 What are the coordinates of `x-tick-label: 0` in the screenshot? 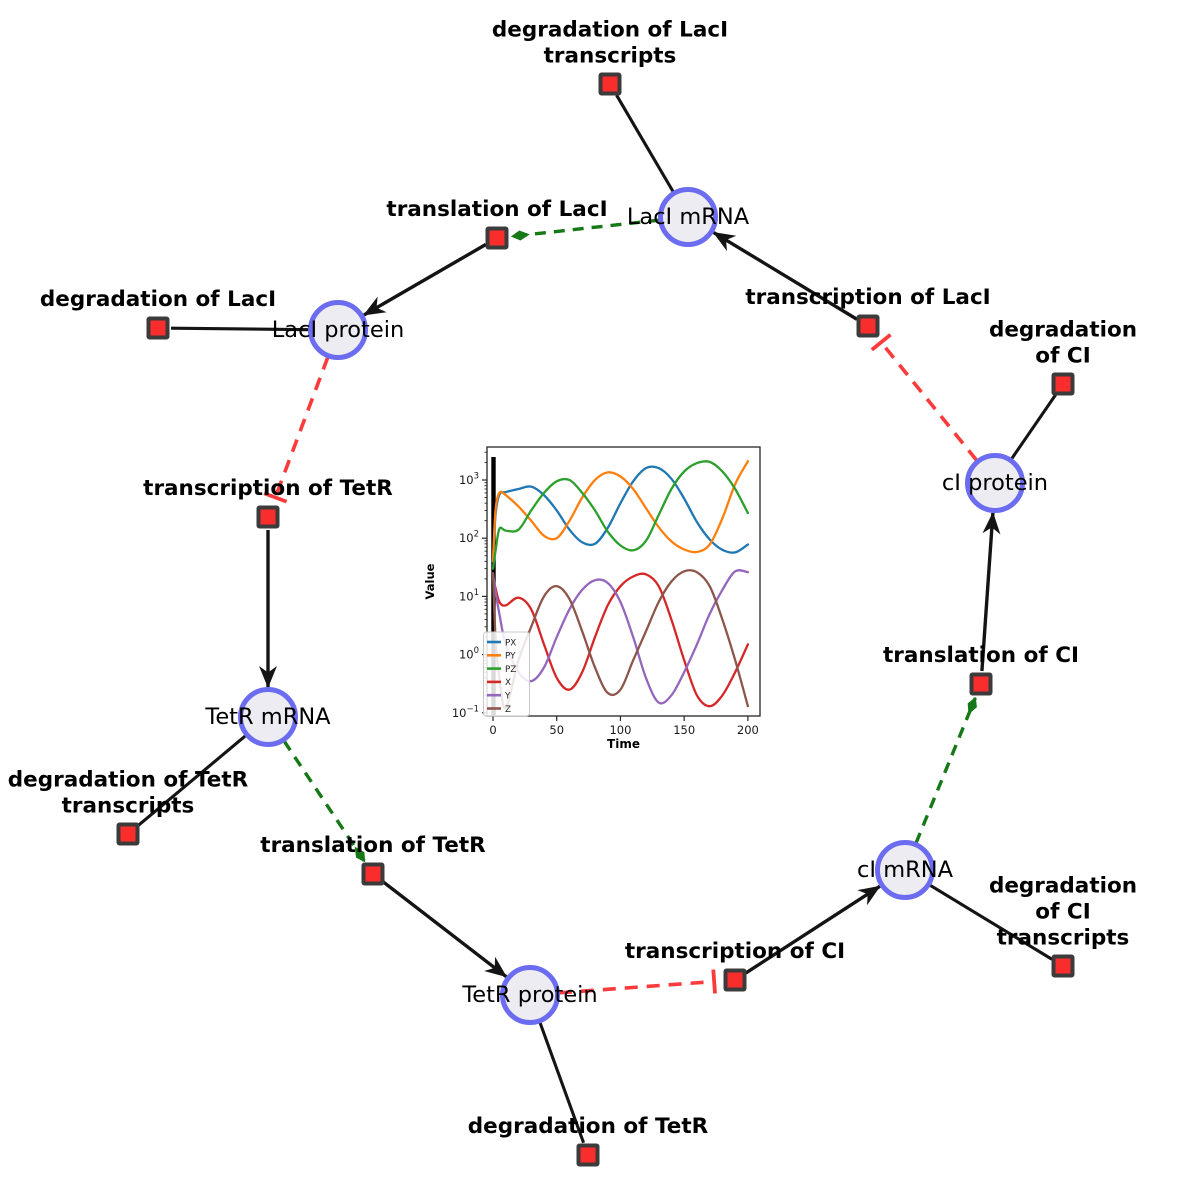 It's located at (492, 730).